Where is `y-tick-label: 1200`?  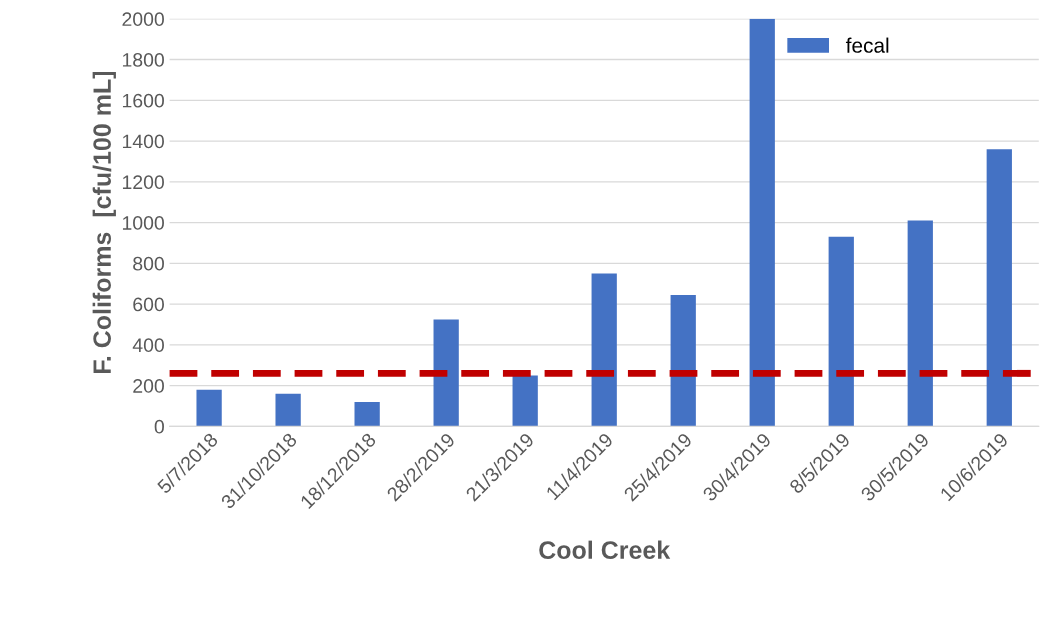 y-tick-label: 1200 is located at coordinates (143, 182).